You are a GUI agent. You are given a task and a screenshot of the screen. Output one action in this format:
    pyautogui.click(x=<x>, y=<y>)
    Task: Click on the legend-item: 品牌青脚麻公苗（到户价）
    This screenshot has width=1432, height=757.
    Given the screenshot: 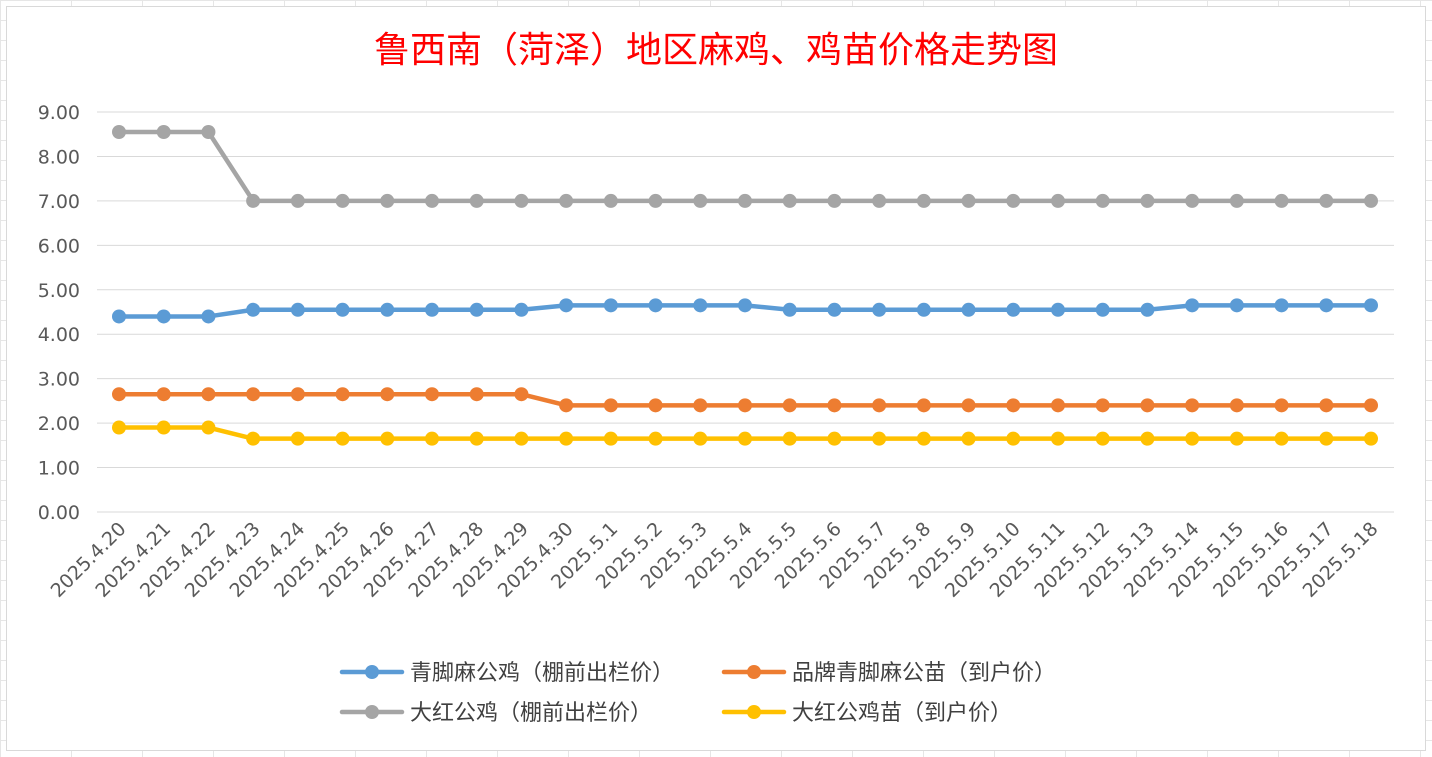 What is the action you would take?
    pyautogui.click(x=888, y=673)
    